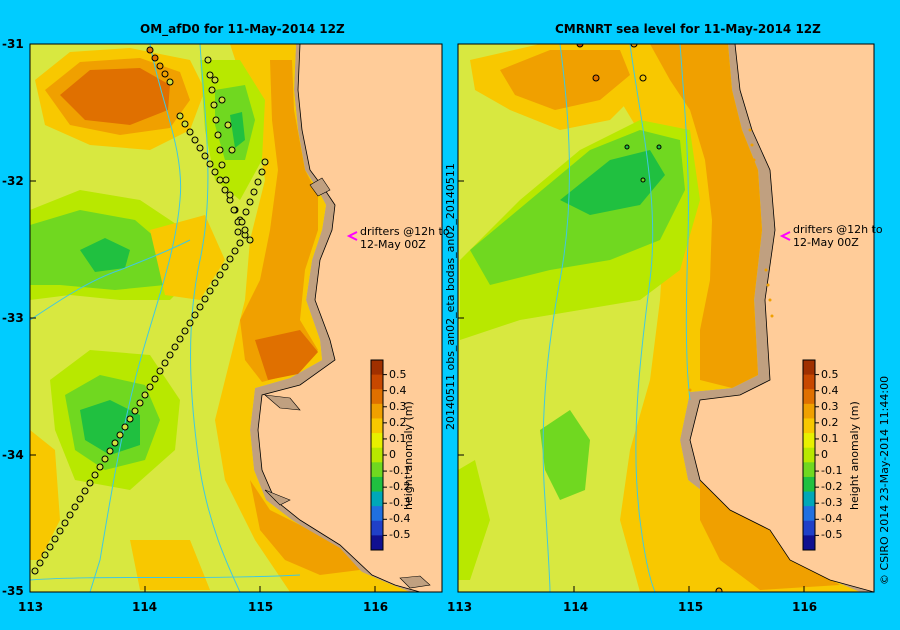 The image size is (900, 630). Describe the element at coordinates (838, 236) in the screenshot. I see `right-drifter-annotation: drifters @12h to 12-May 00Z` at that location.